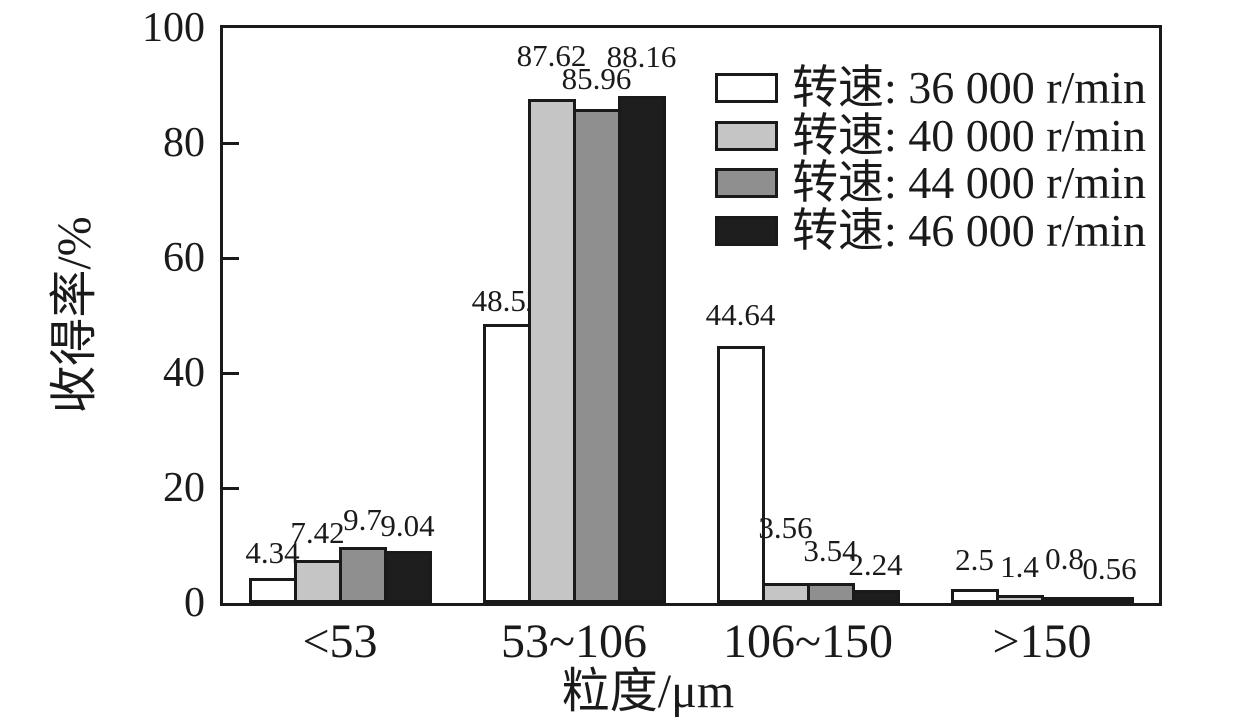 The width and height of the screenshot is (1259, 727). I want to click on bar-value-label: 7.42, so click(317, 532).